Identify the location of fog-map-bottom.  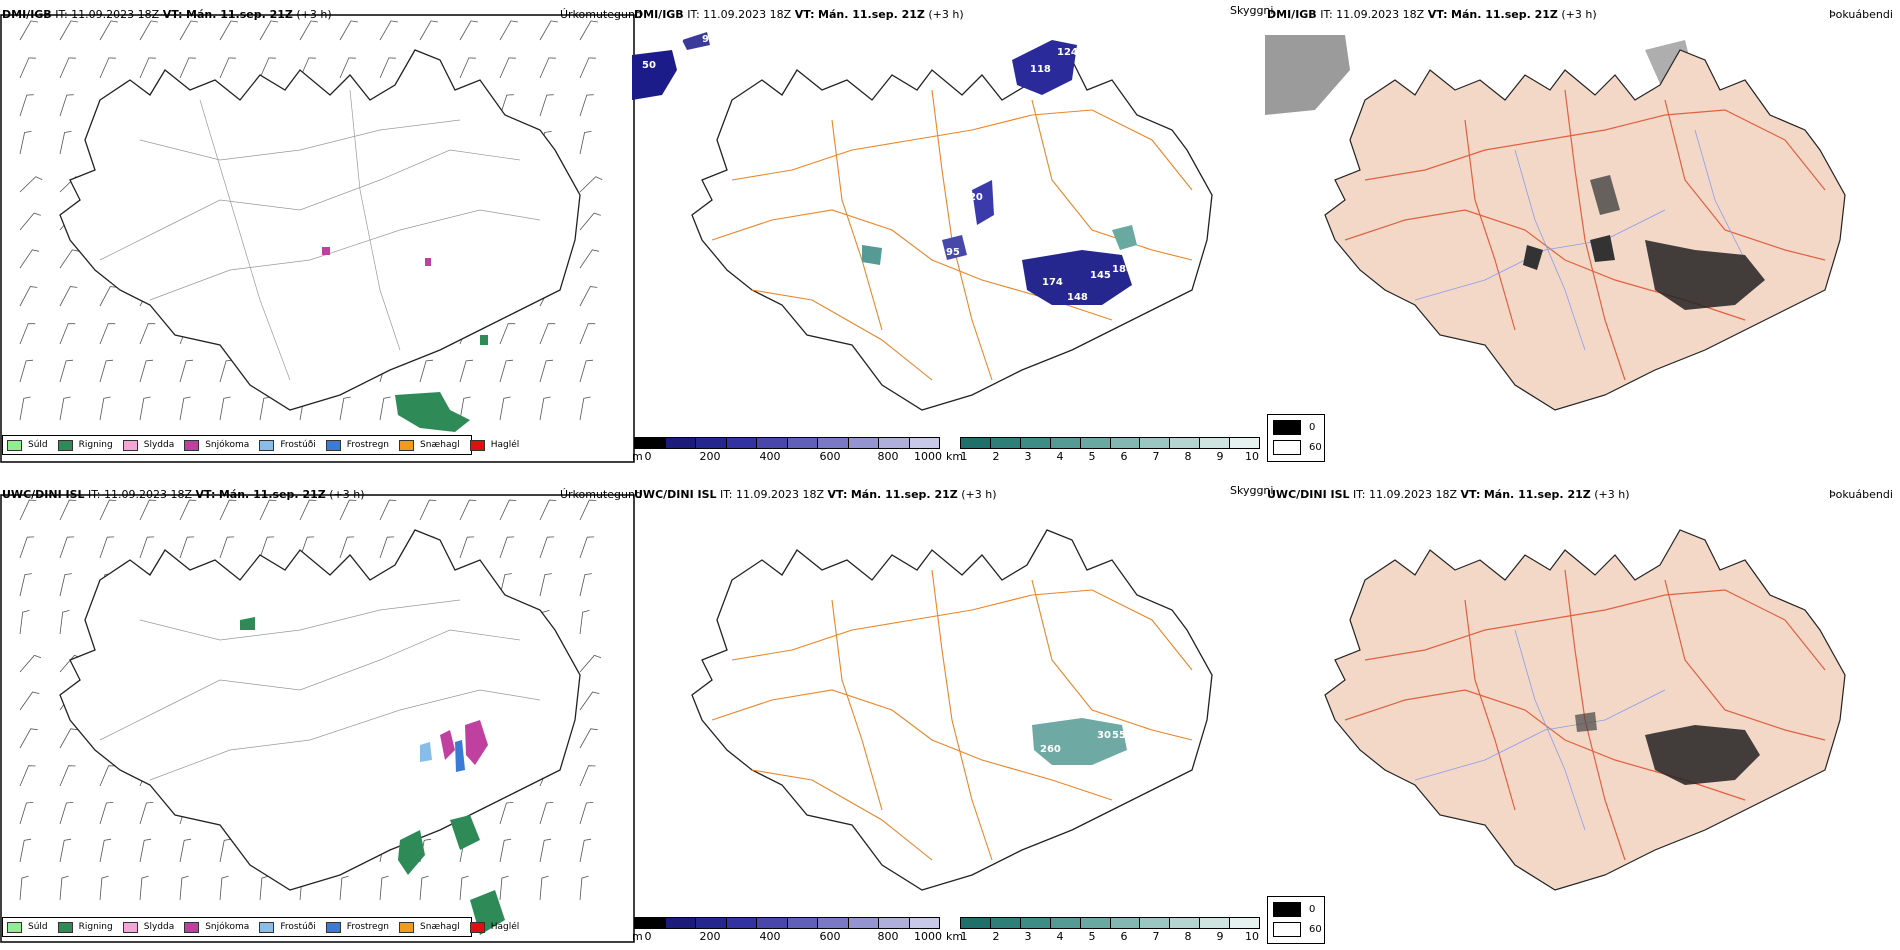
(1585, 710).